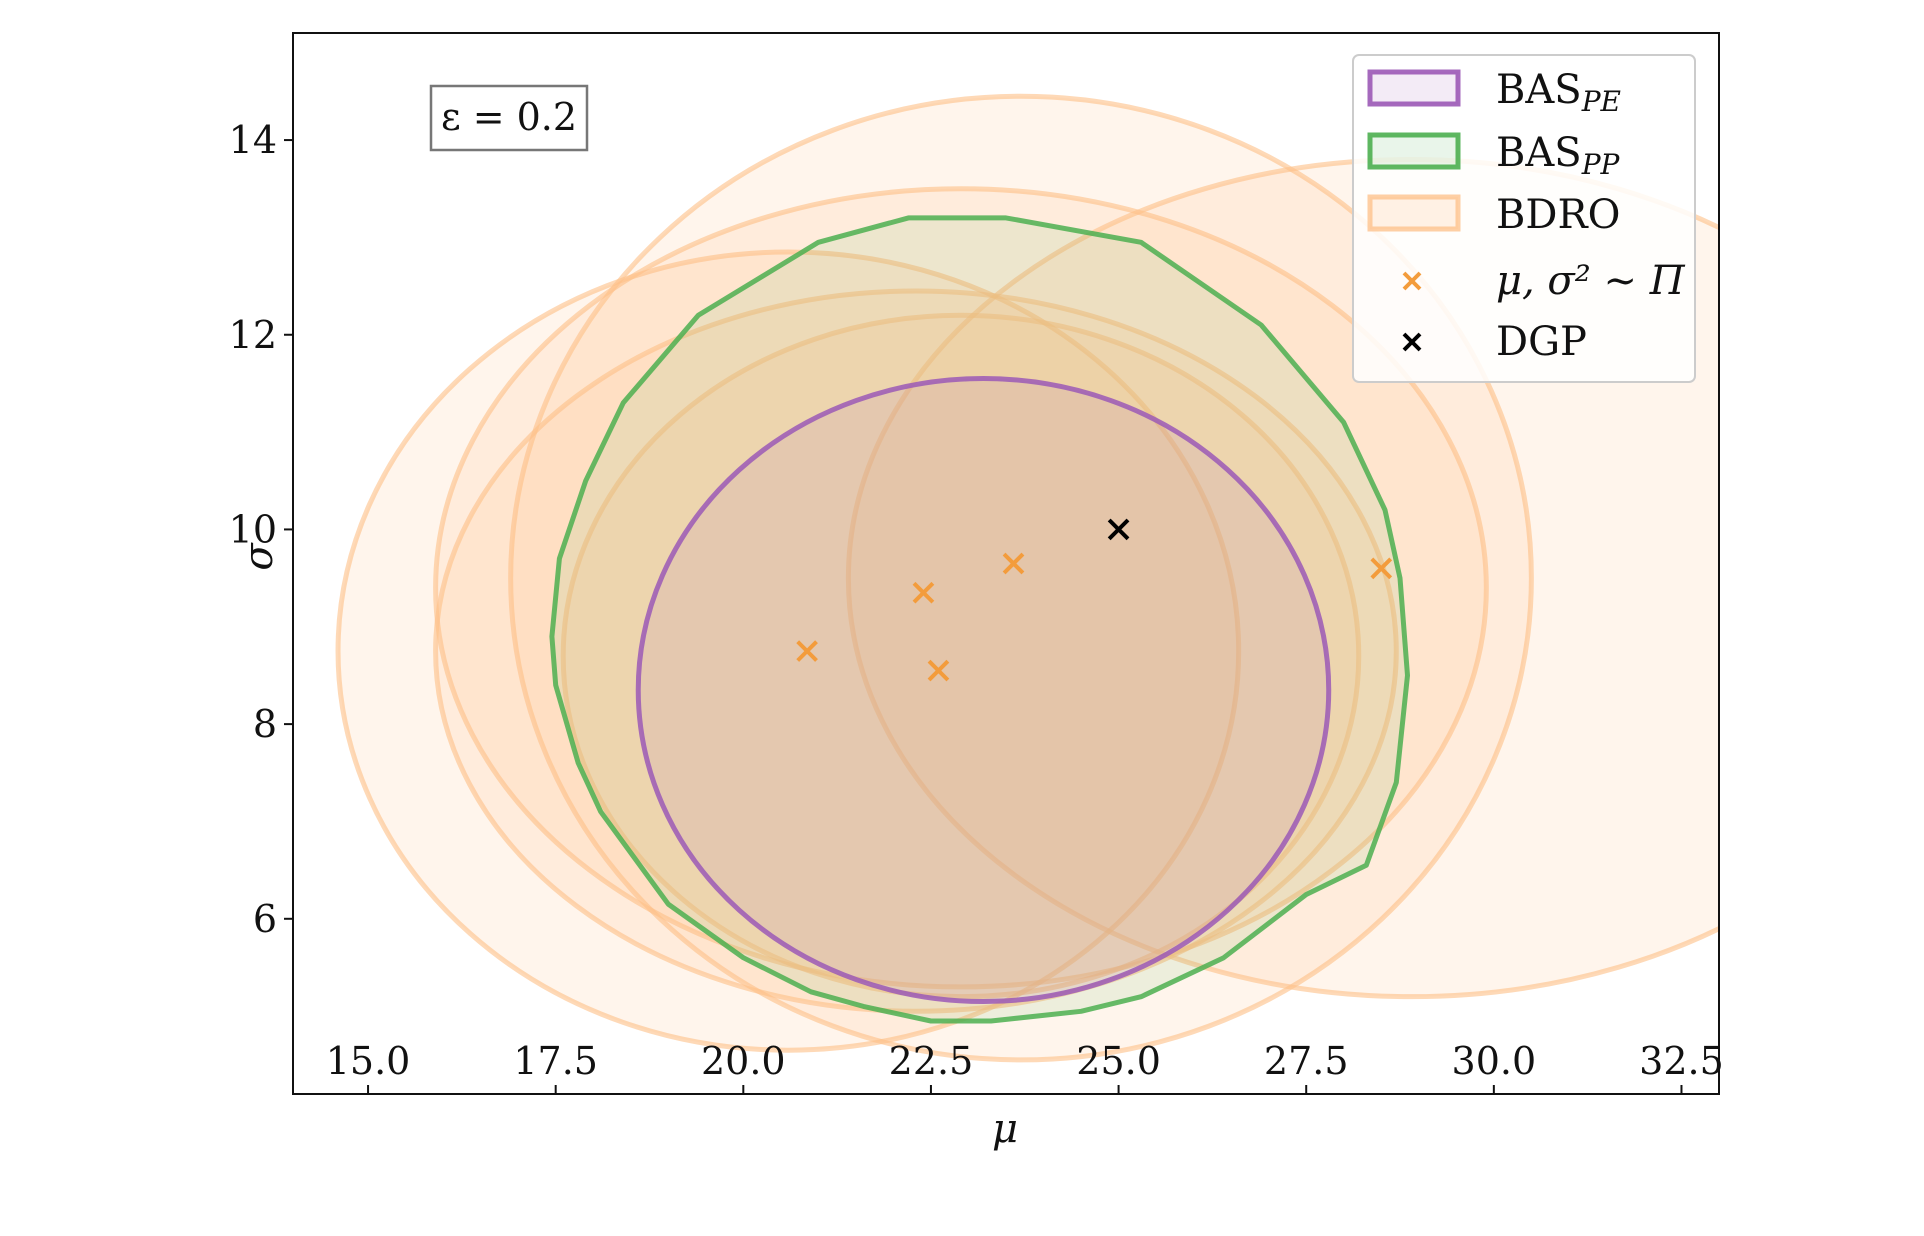 The height and width of the screenshot is (1236, 1924). Describe the element at coordinates (253, 529) in the screenshot. I see `y-tick-label-2: 10` at that location.